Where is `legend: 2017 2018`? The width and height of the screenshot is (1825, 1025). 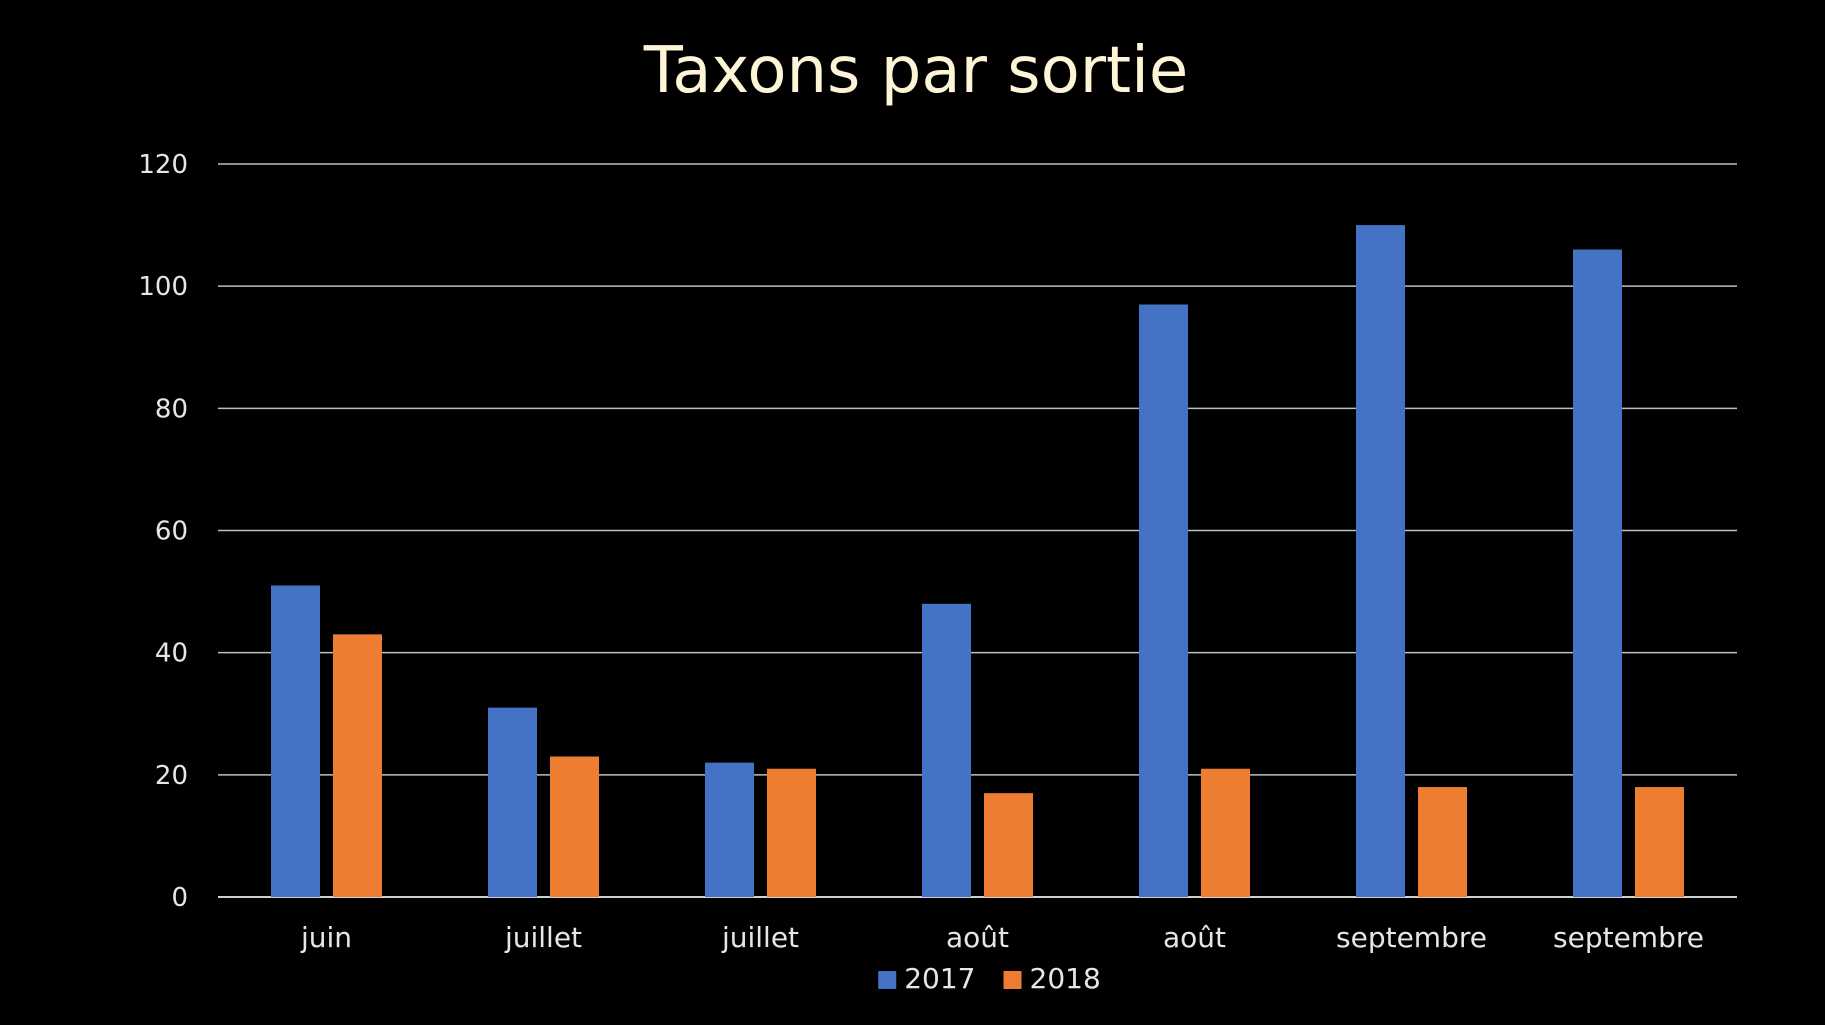 legend: 2017 2018 is located at coordinates (989, 978).